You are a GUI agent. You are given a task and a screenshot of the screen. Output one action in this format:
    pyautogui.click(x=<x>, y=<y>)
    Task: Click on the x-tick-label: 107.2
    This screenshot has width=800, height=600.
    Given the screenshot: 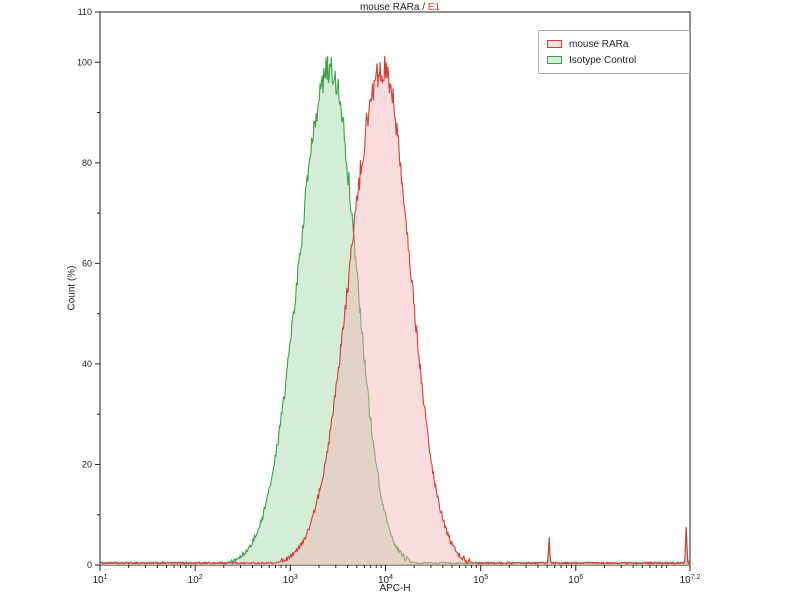 What is the action you would take?
    pyautogui.click(x=690, y=580)
    